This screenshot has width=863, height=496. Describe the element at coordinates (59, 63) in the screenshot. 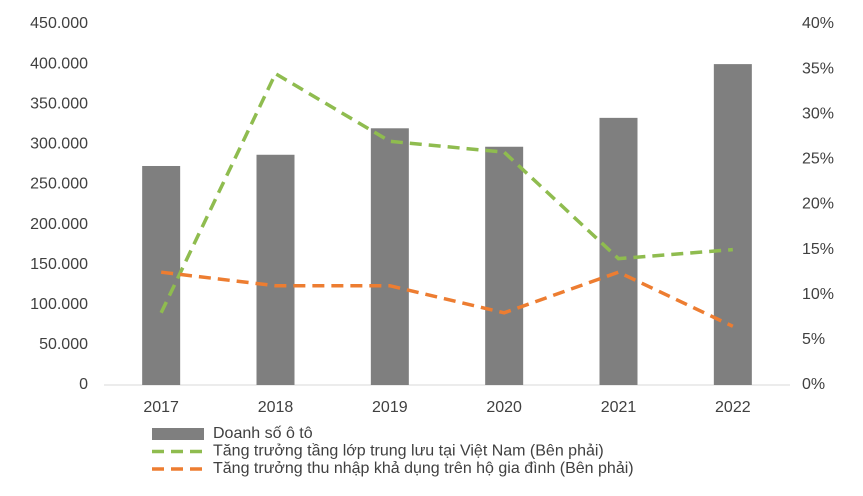

I see `y-tick-label: 400.000` at that location.